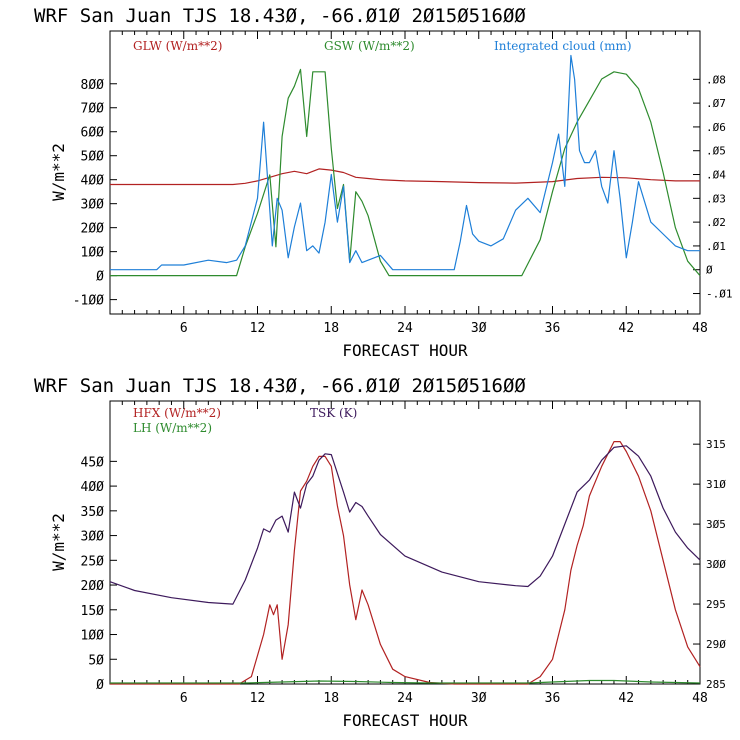 The width and height of the screenshot is (740, 740). I want to click on y2-tick-label: 3Ø5, so click(716, 524).